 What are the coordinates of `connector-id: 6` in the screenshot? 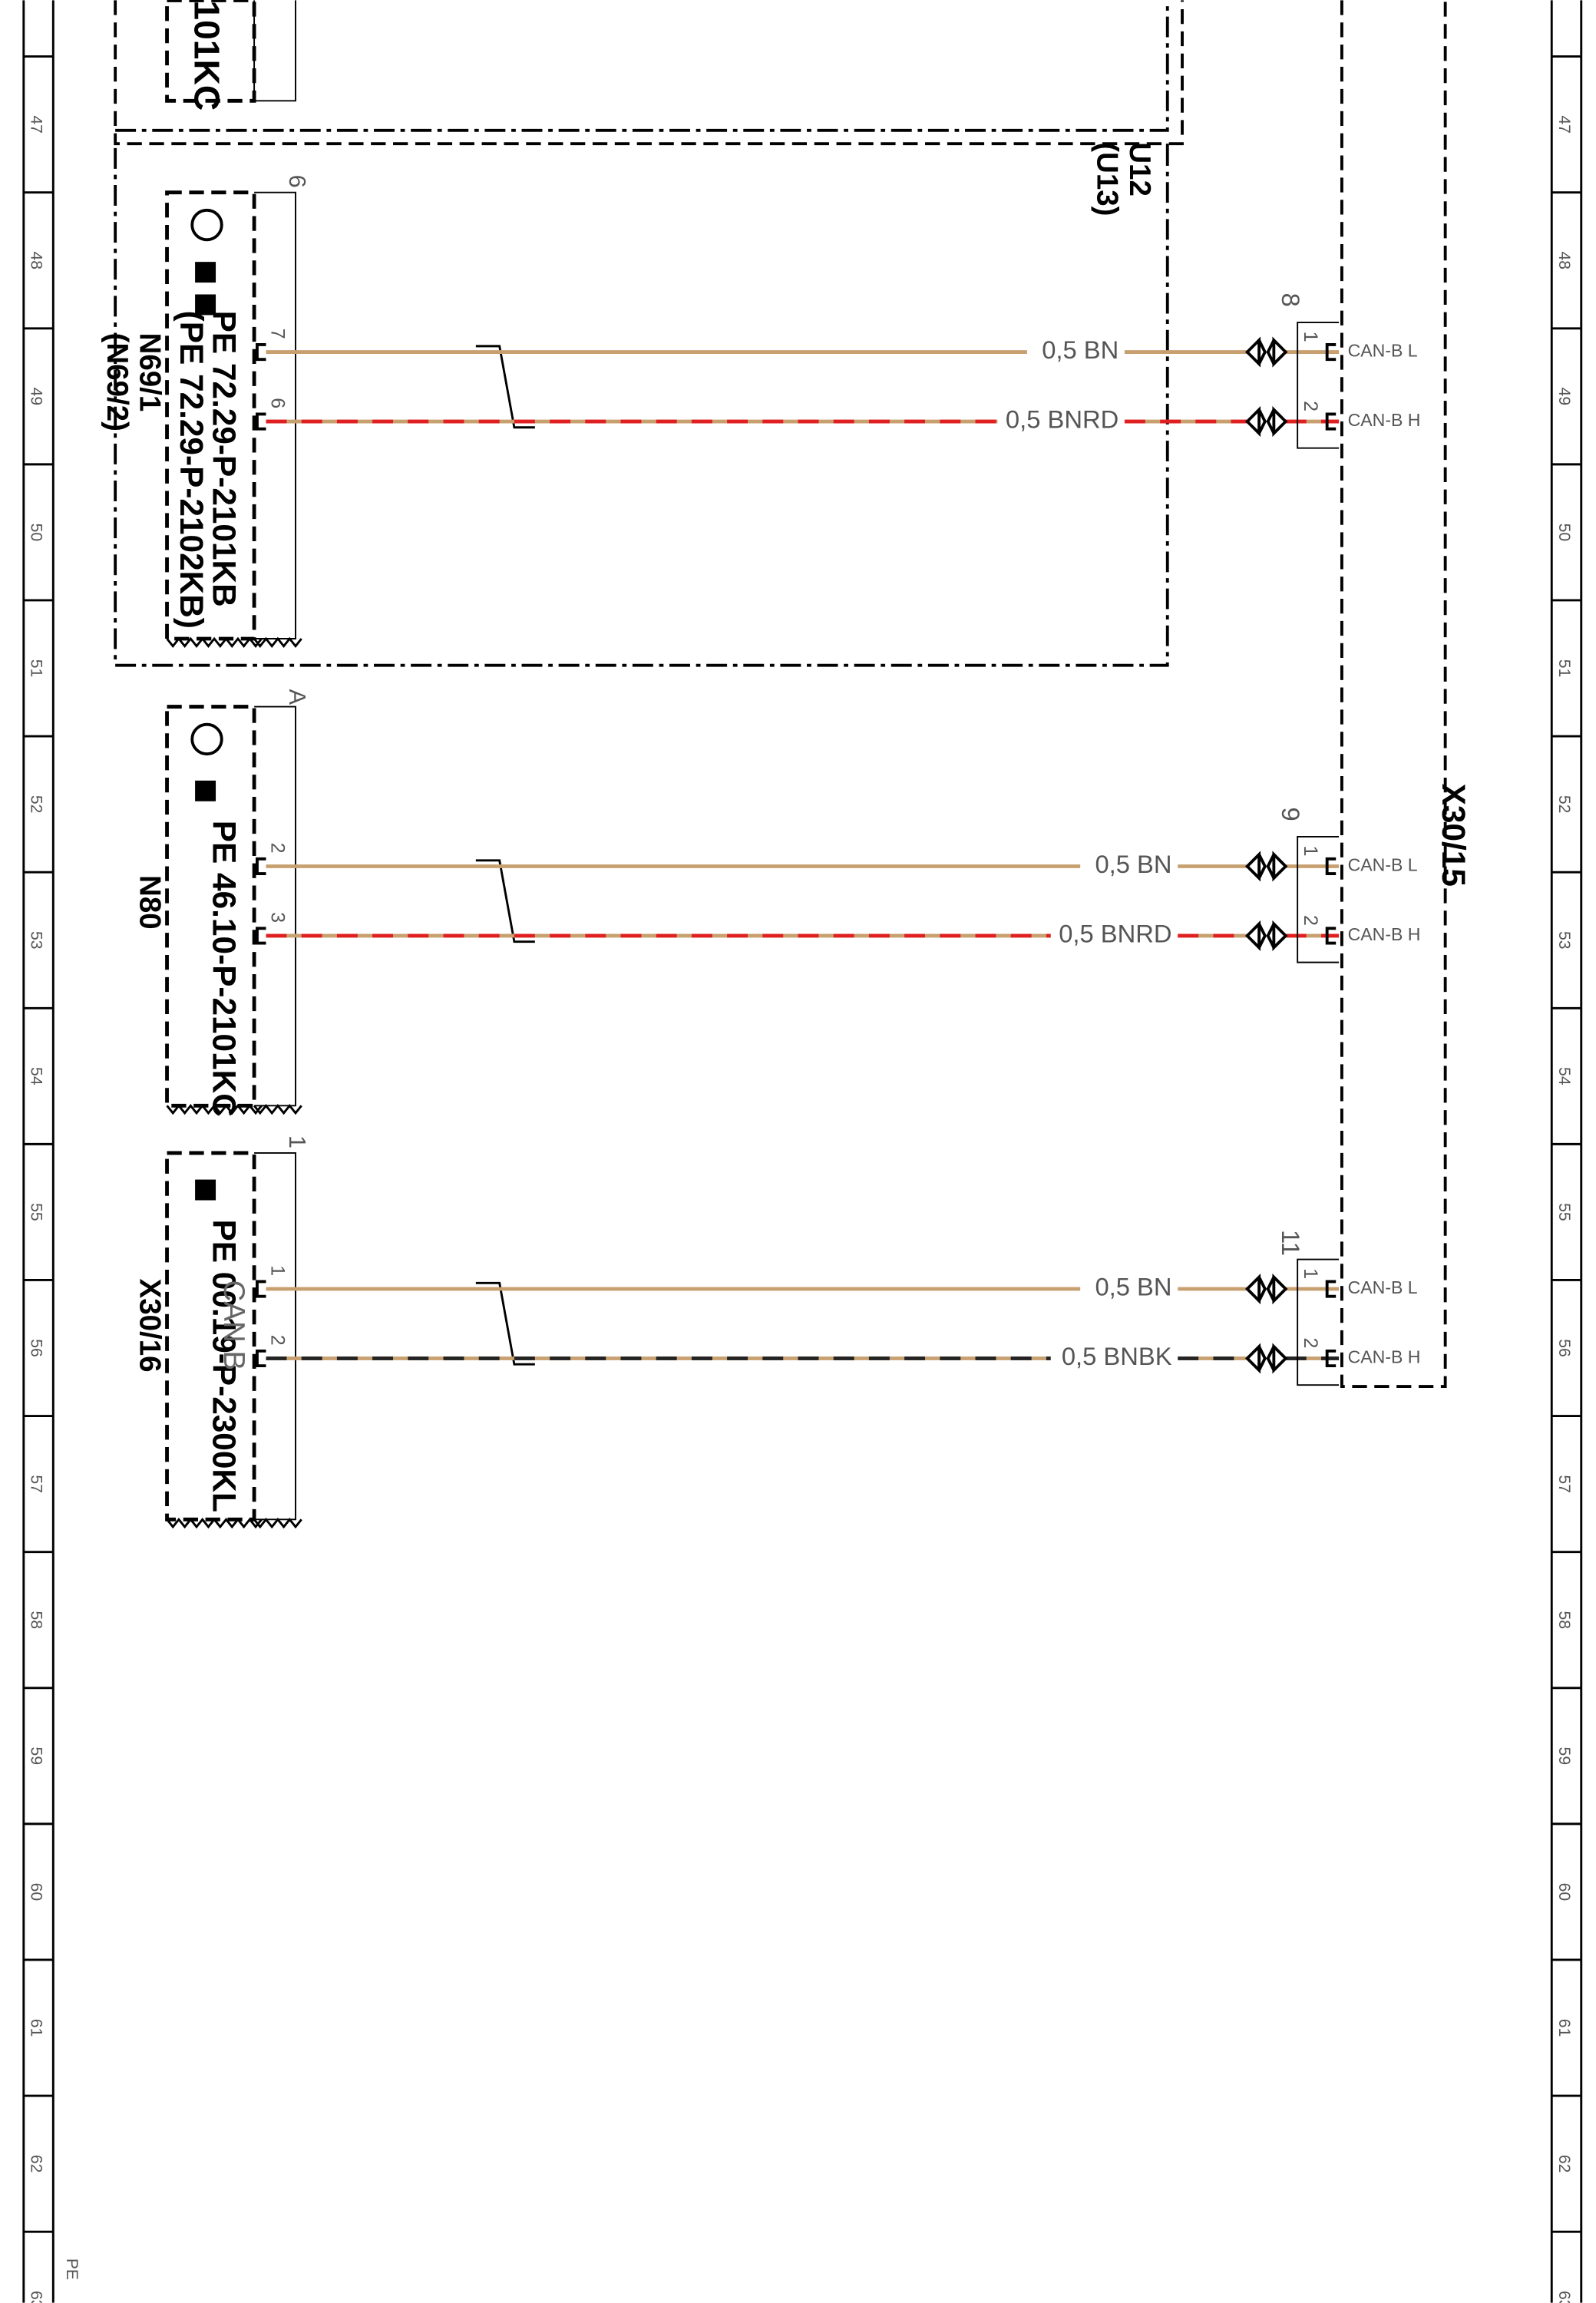 It's located at (297, 182).